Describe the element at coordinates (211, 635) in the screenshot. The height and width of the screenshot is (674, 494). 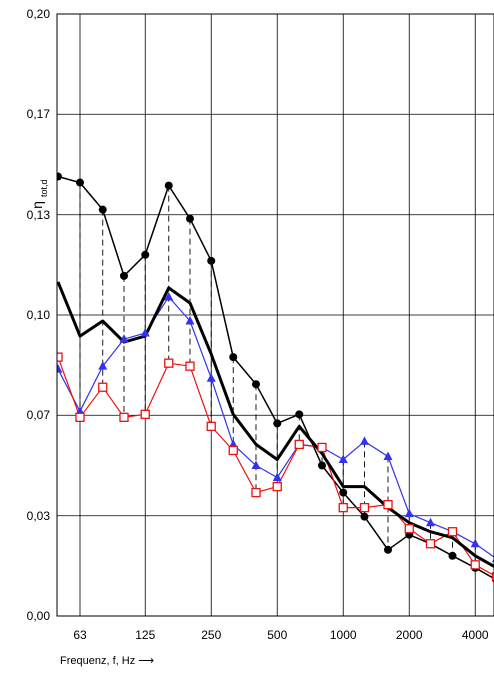
I see `x-tick-label: 250` at that location.